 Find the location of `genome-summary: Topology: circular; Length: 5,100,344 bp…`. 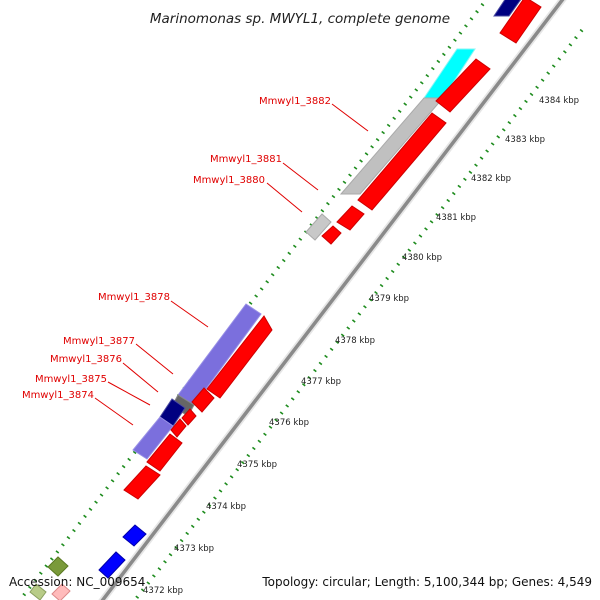

genome-summary: Topology: circular; Length: 5,100,344 bp… is located at coordinates (426, 582).